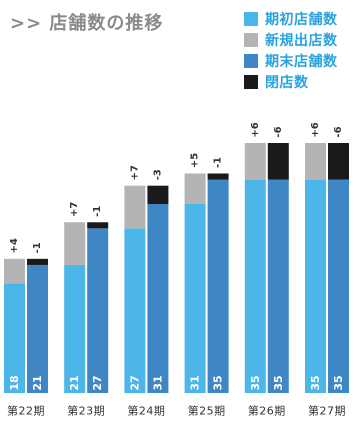  Describe the element at coordinates (301, 61) in the screenshot. I see `legend-label-ending: 期末店舗数` at that location.